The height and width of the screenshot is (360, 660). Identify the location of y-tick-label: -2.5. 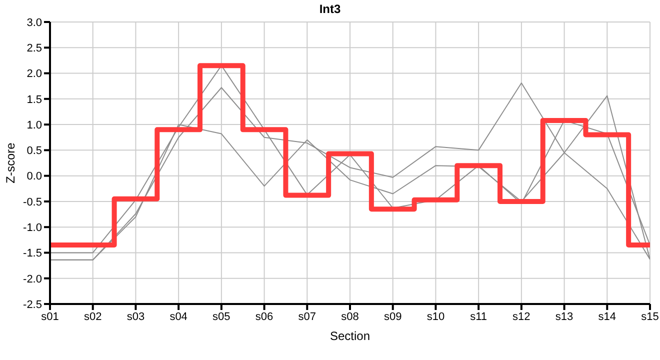
(32, 304).